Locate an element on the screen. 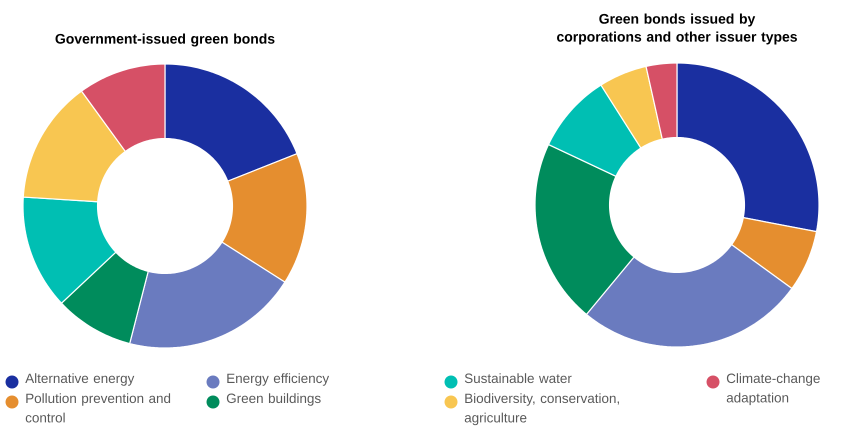  legend-label: Biodiversity, conservation, agriculture is located at coordinates (541, 409).